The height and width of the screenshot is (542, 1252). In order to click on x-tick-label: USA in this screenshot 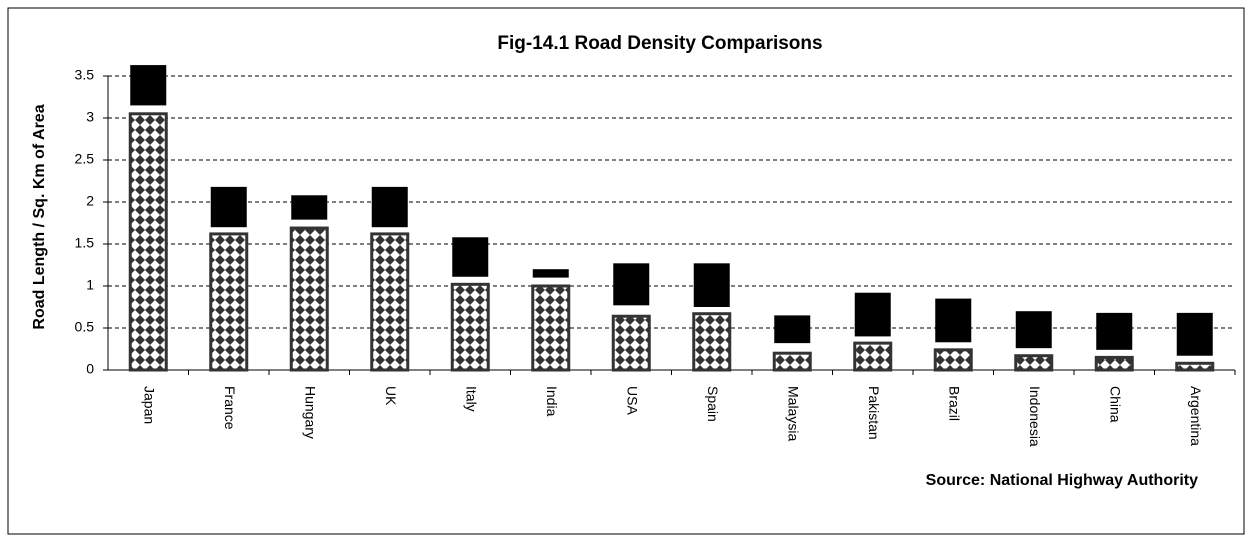, I will do `click(633, 400)`.